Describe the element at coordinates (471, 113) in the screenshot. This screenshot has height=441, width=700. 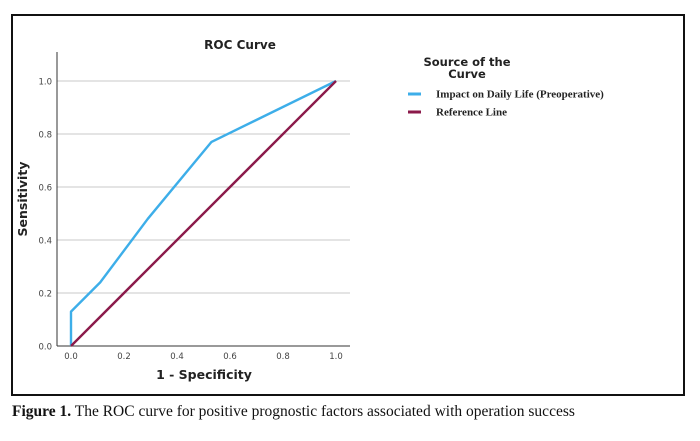
I see `legend-label-reference: Reference Line` at that location.